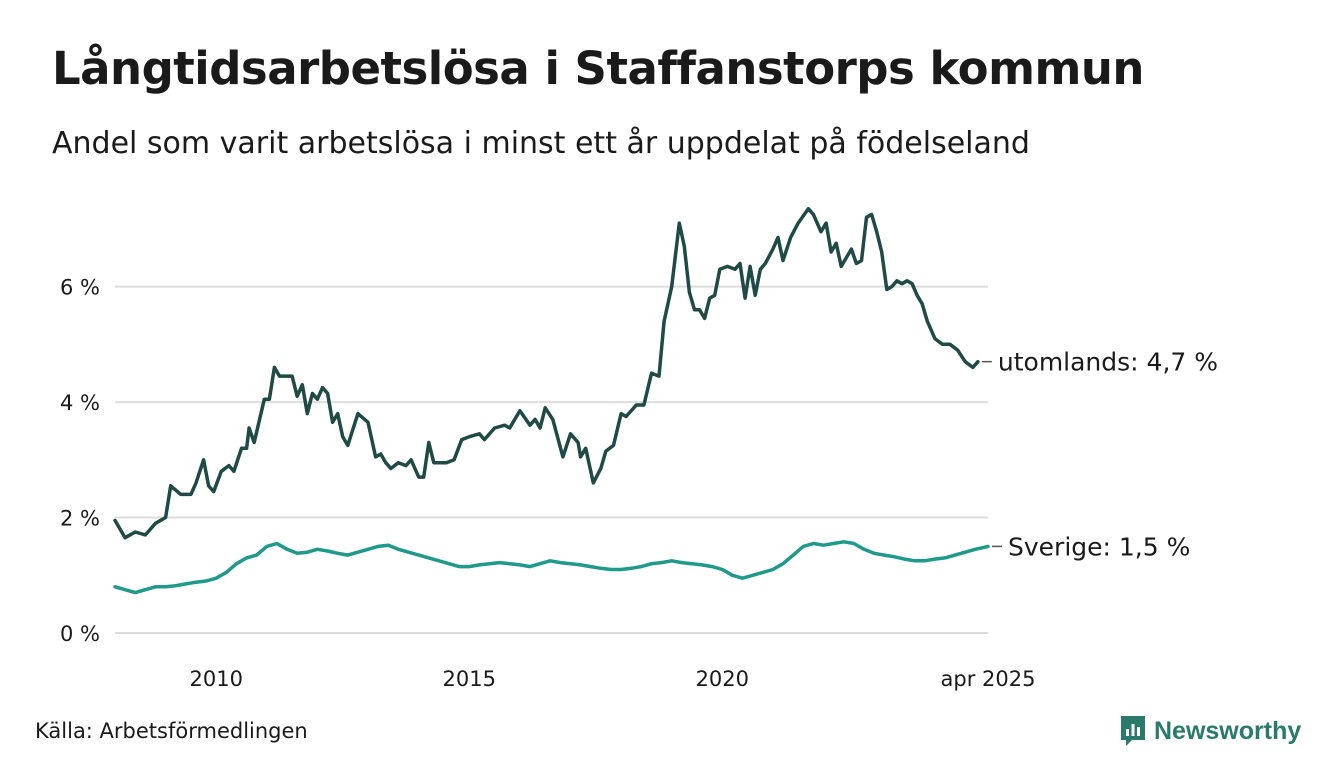 The height and width of the screenshot is (780, 1340). Describe the element at coordinates (171, 731) in the screenshot. I see `source-note: Källa: Arbetsförmedlingen` at that location.